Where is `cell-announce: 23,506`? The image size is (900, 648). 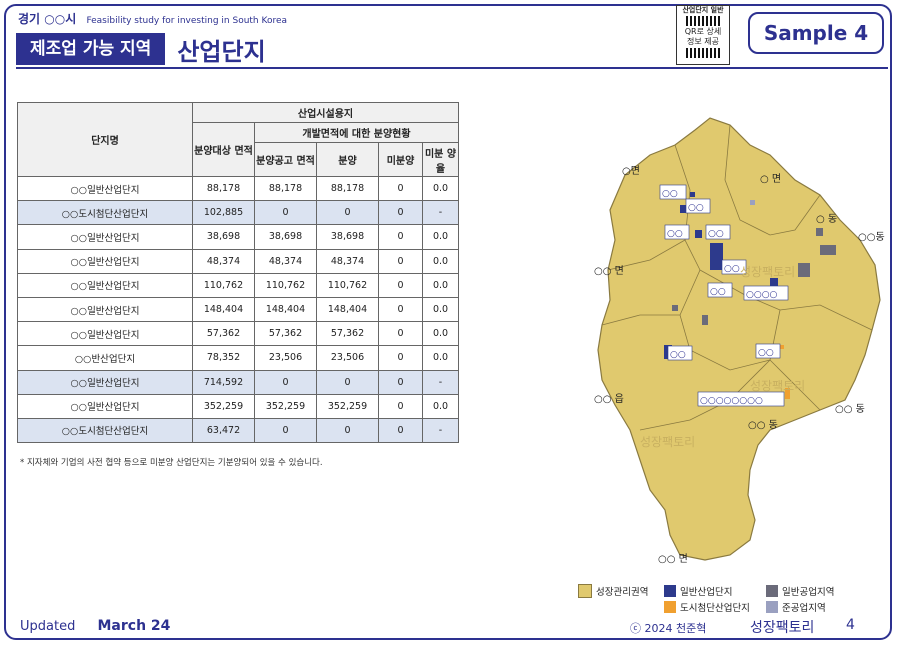
cell-announce: 23,506 is located at coordinates (285, 358).